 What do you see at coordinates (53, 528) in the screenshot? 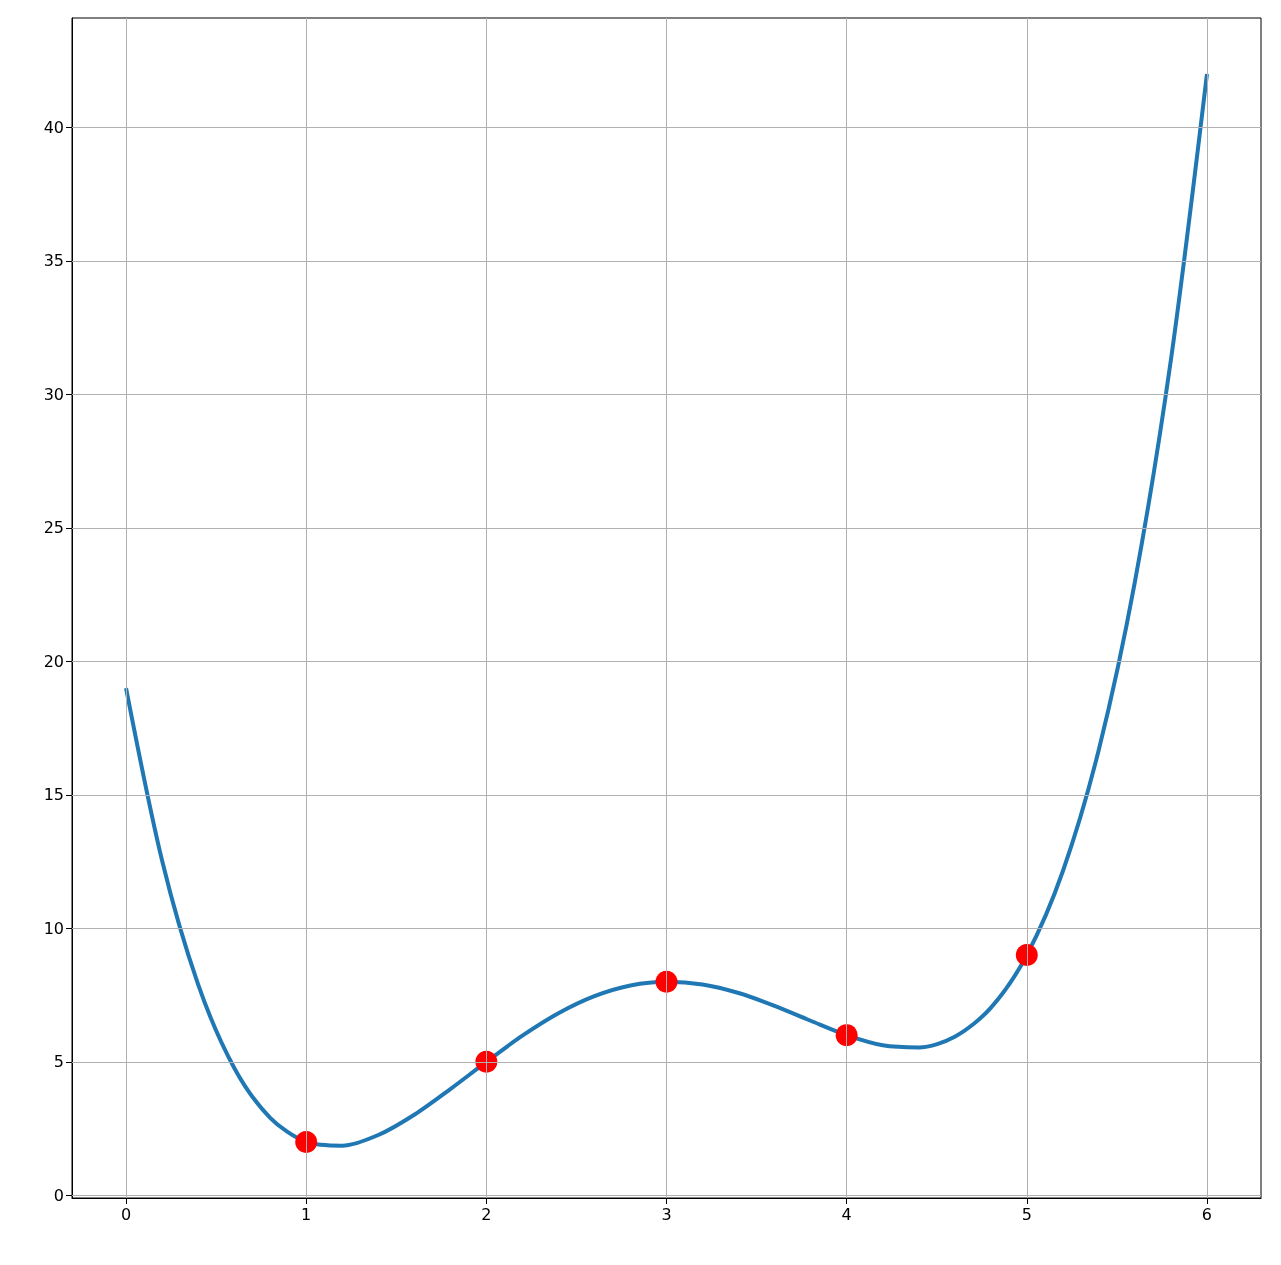
I see `y-tick-label: 25` at bounding box center [53, 528].